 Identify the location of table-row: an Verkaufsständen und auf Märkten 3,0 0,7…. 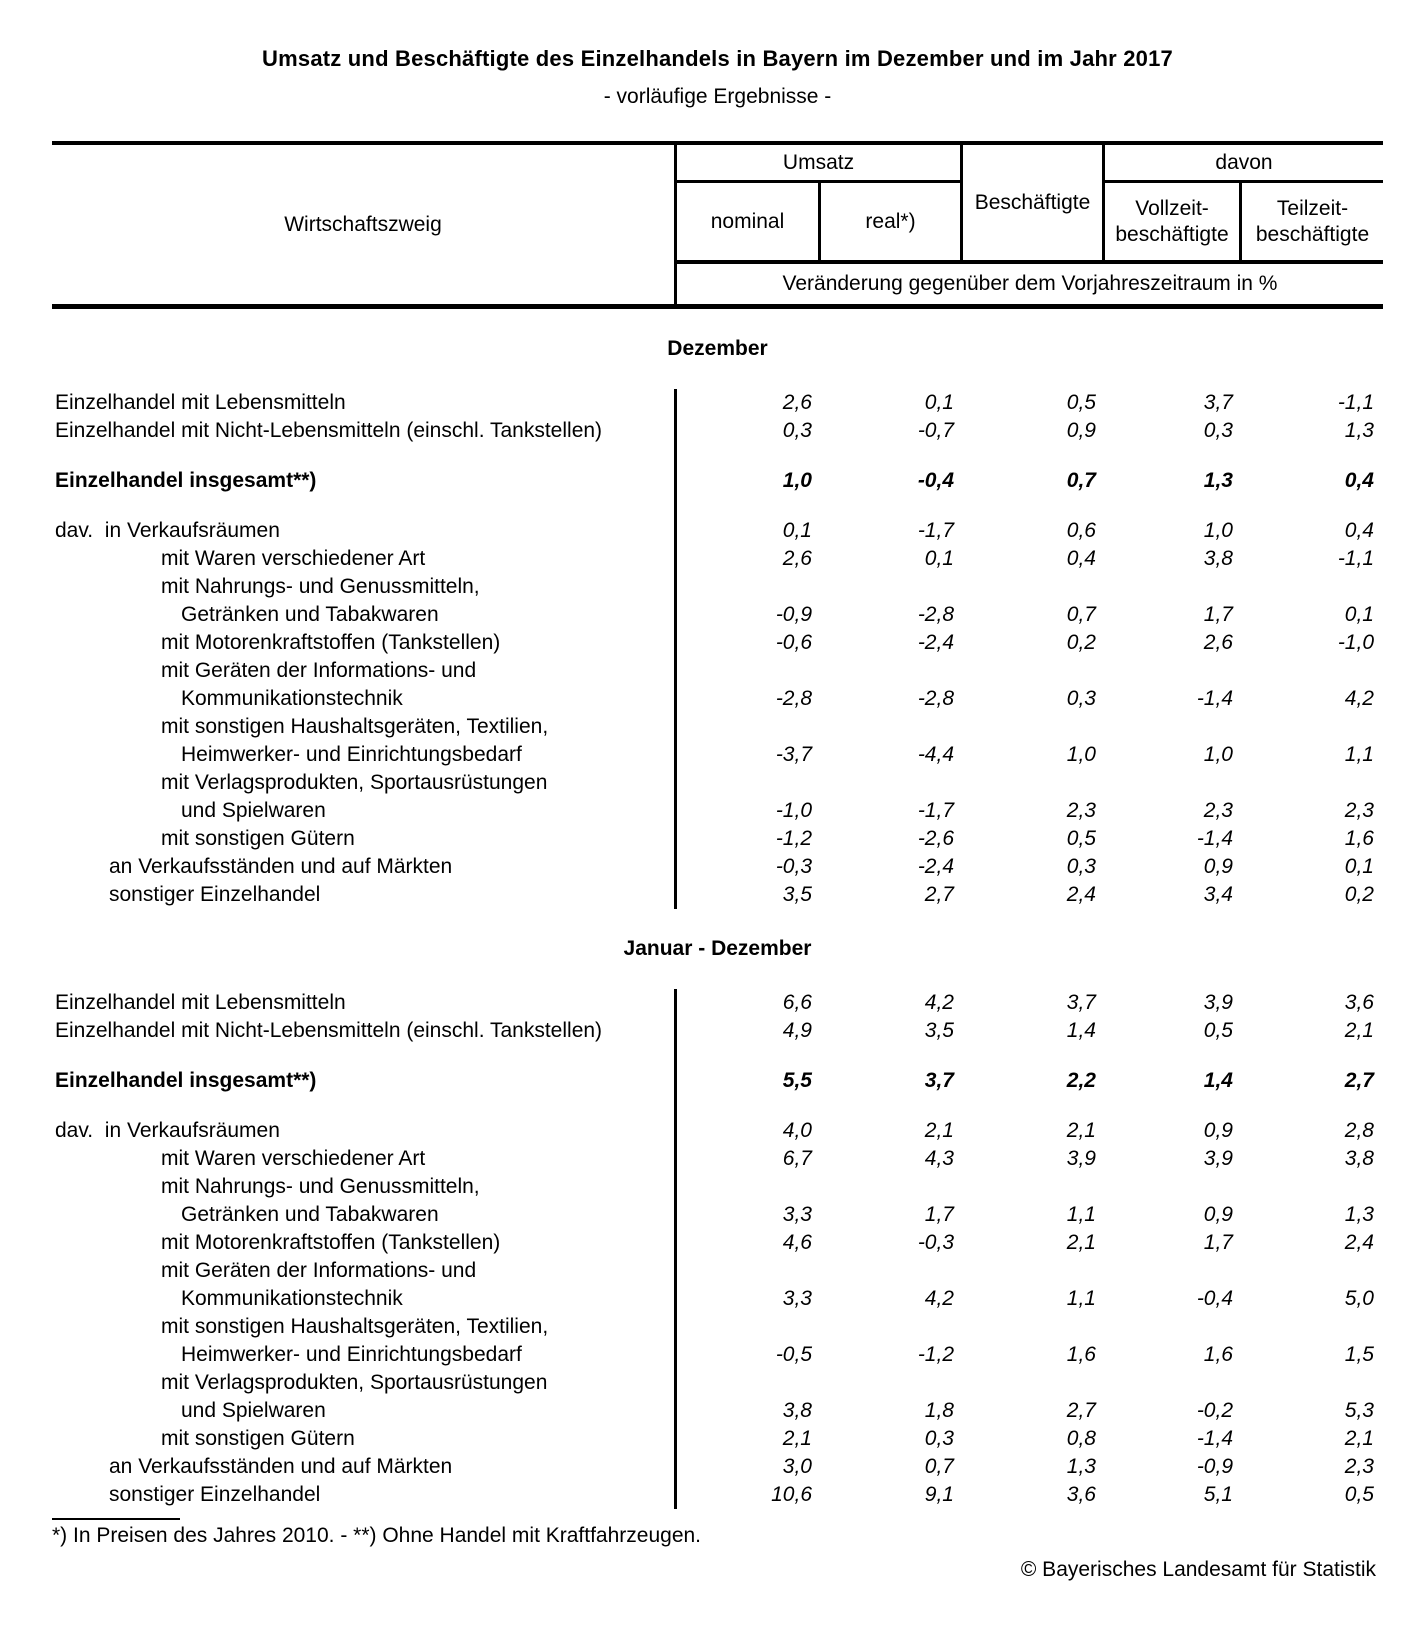
(717, 1467).